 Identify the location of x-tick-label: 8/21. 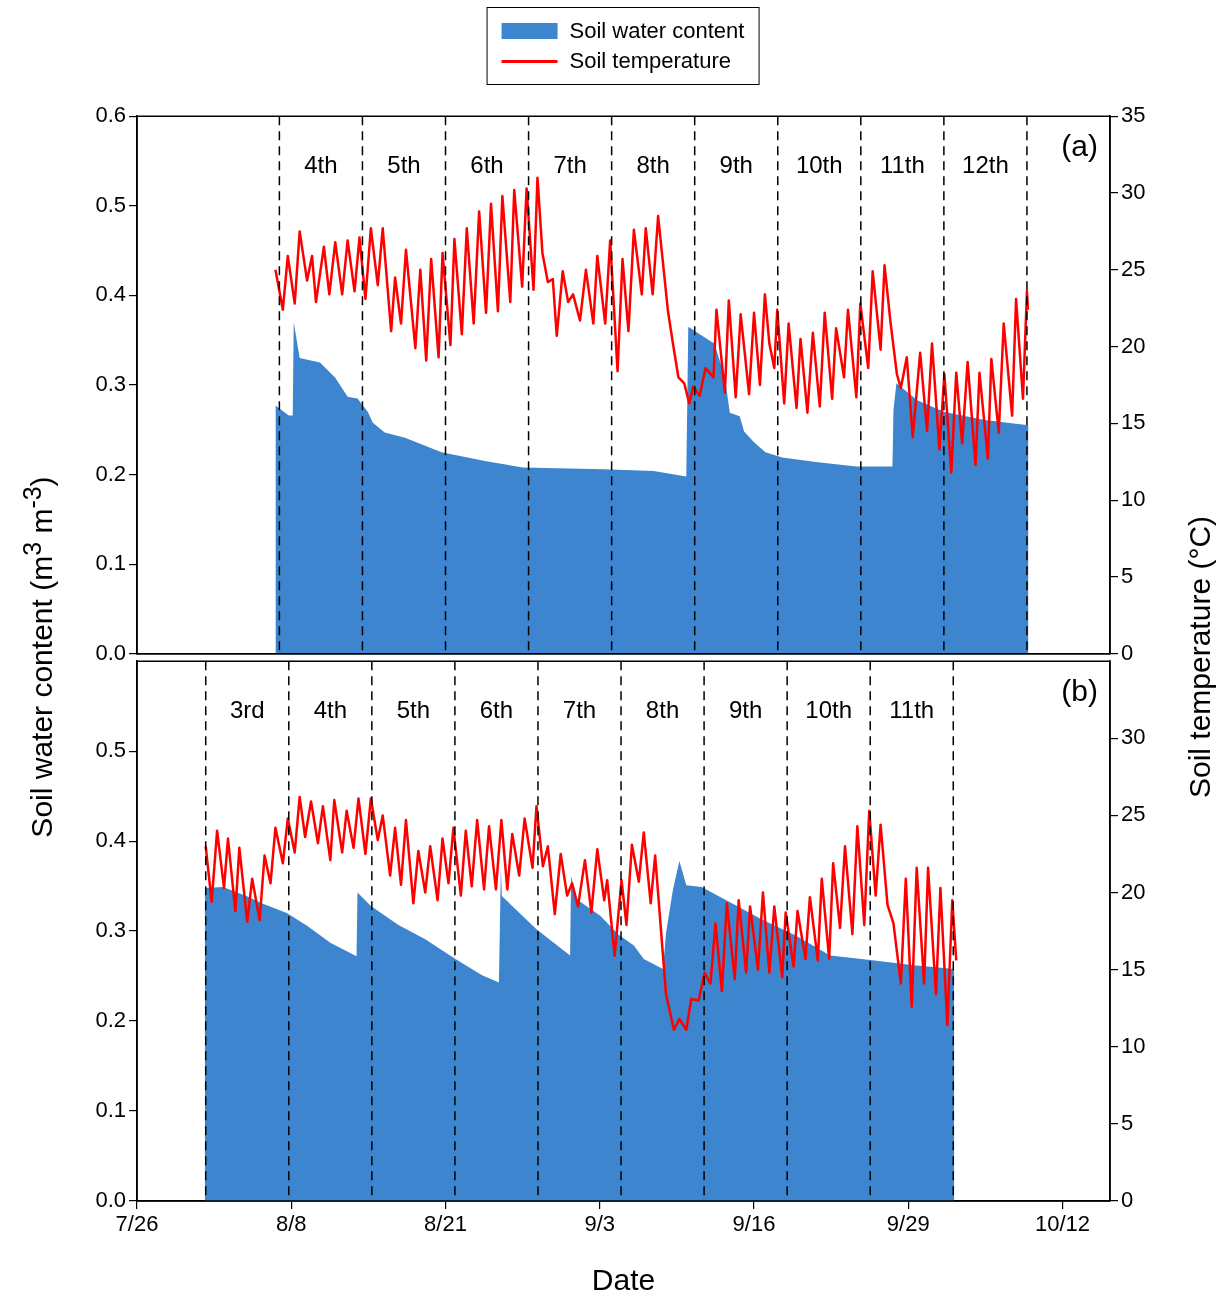
(445, 1224).